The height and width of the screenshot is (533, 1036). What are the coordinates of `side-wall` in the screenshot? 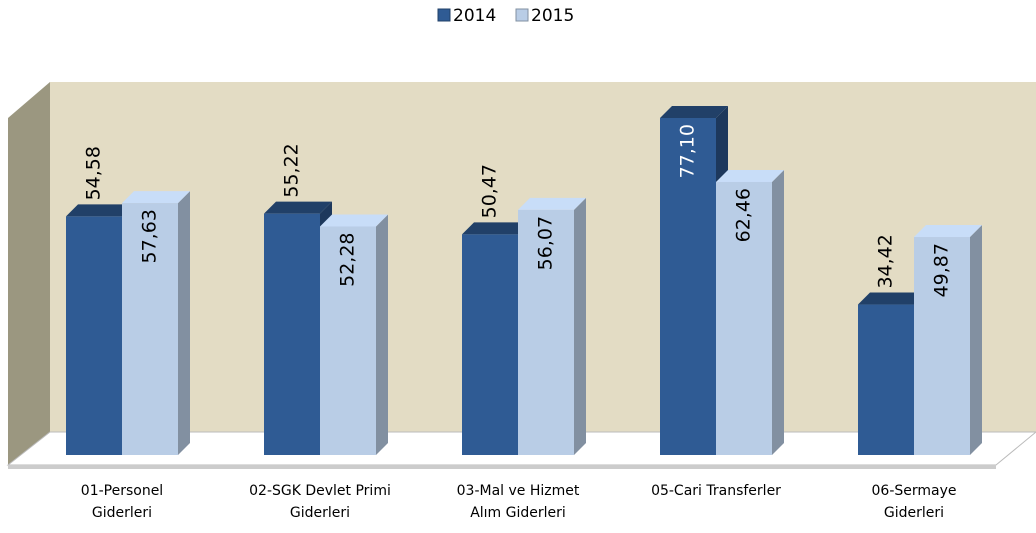 It's located at (29, 273).